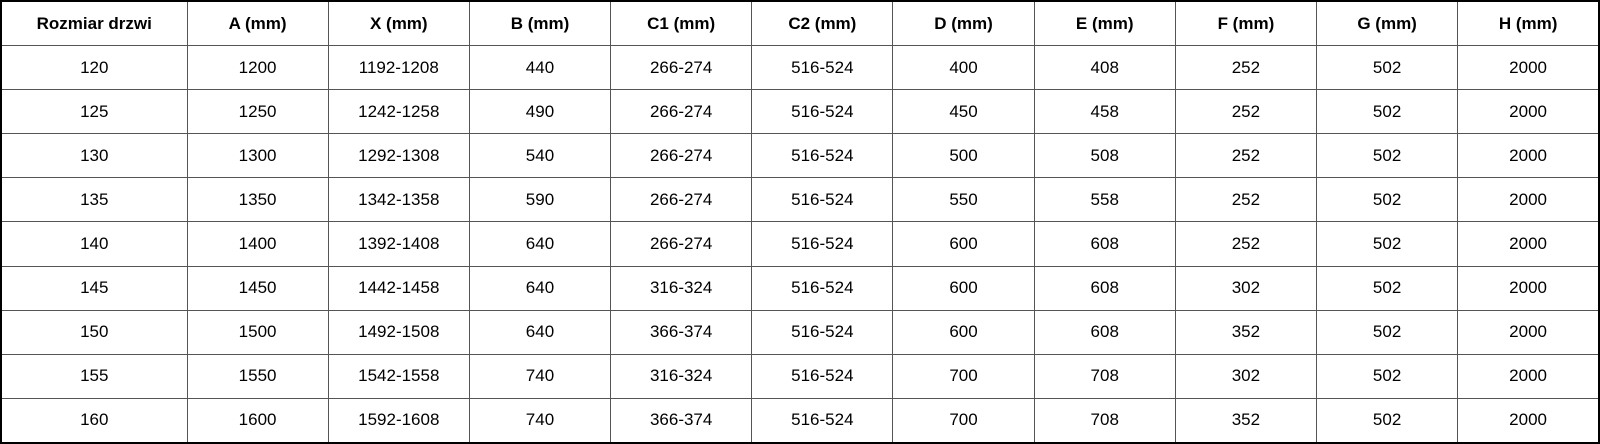  I want to click on table-cell: 590, so click(540, 200).